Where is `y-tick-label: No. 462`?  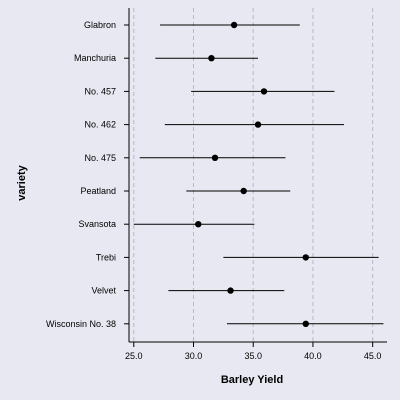 y-tick-label: No. 462 is located at coordinates (100, 125).